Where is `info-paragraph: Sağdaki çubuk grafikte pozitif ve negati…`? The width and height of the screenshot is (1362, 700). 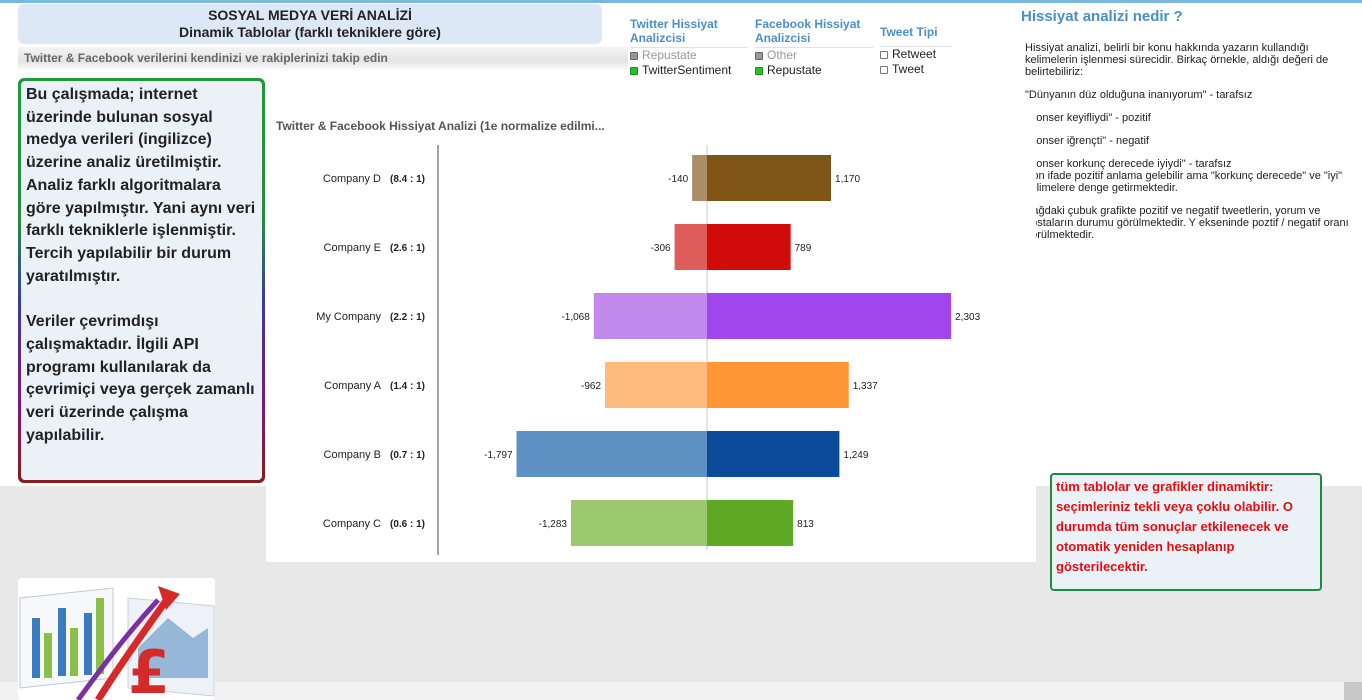 info-paragraph: Sağdaki çubuk grafikte pozitif ve negati… is located at coordinates (1187, 223).